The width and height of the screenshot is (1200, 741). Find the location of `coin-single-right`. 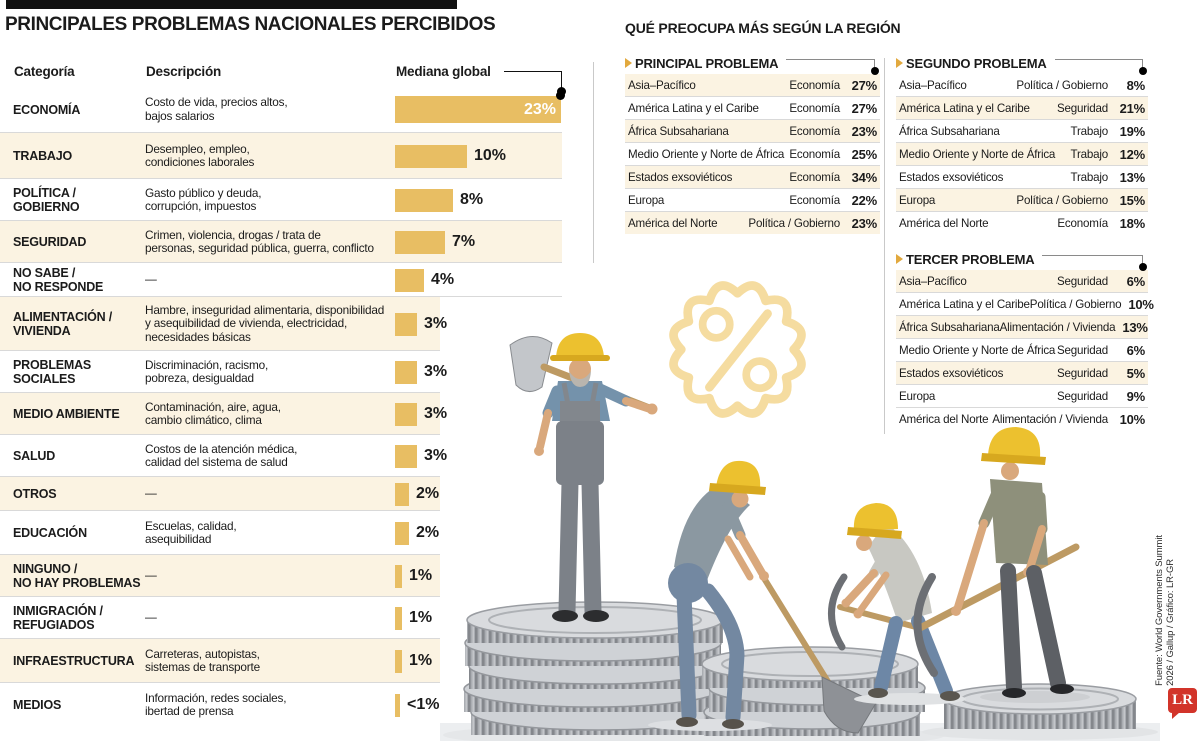

coin-single-right is located at coordinates (1040, 706).